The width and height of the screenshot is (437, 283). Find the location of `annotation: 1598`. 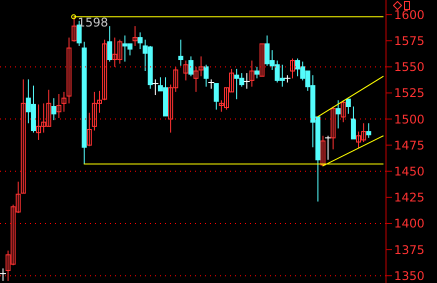

annotation: 1598 is located at coordinates (93, 23).